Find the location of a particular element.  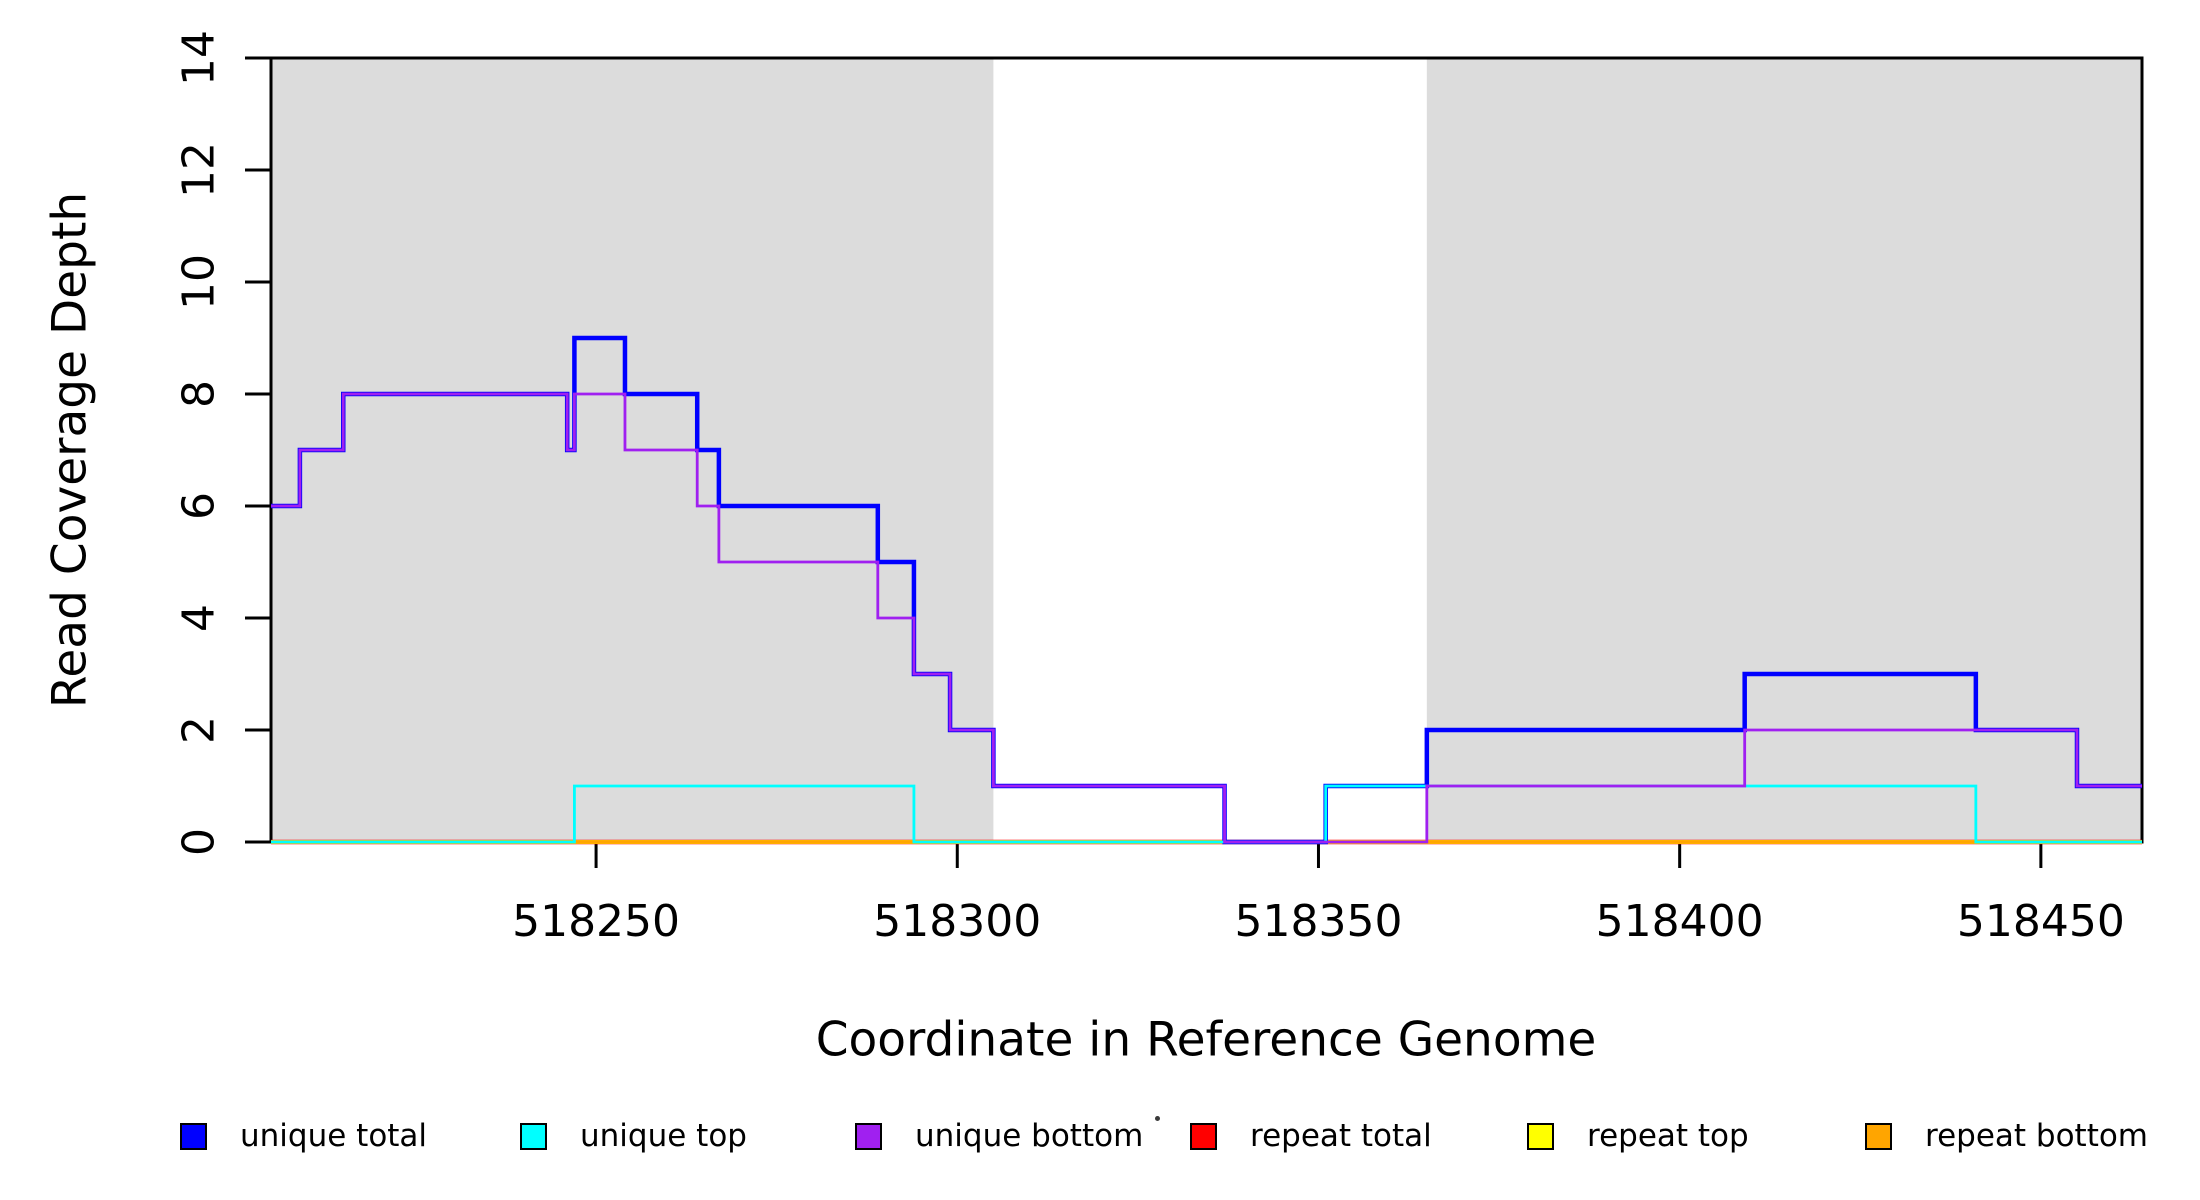

legend-item-repeat-bottom: repeat bottom is located at coordinates (2006, 1136).